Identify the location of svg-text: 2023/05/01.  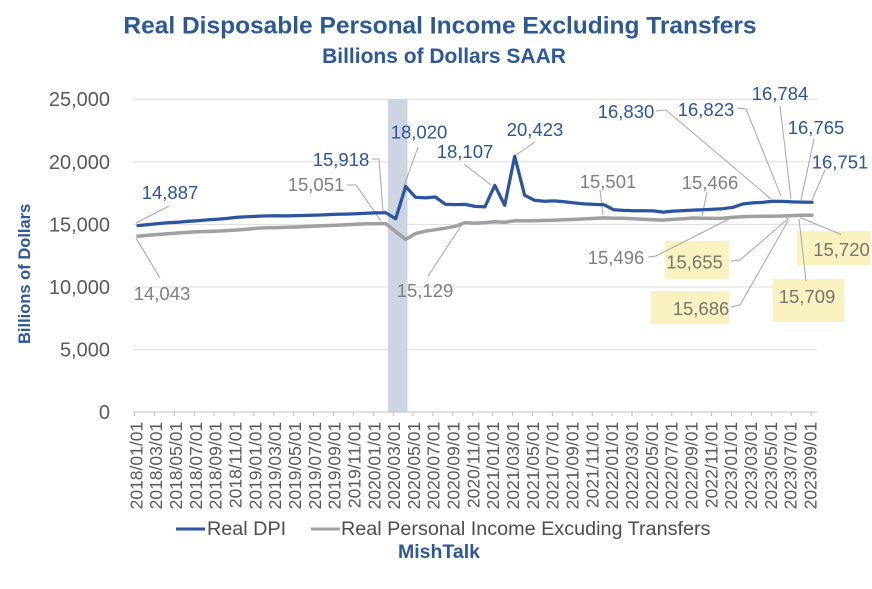
(771, 466).